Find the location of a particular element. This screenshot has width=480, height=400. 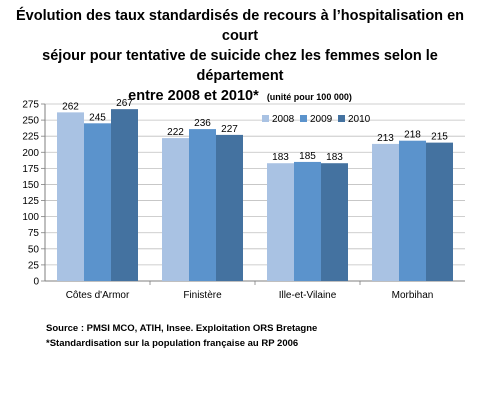

legend-label: 2010 is located at coordinates (359, 119).